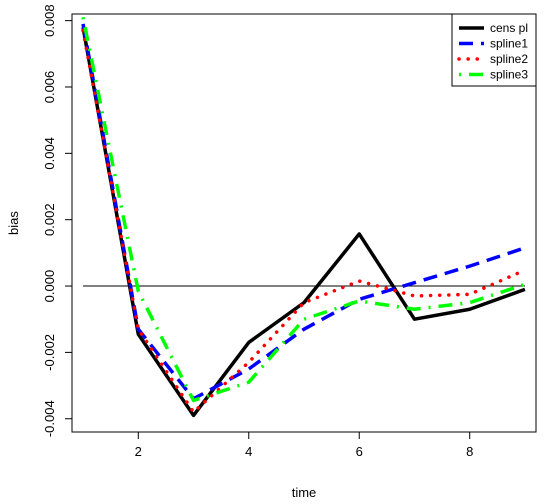 The image size is (550, 504). Describe the element at coordinates (49, 286) in the screenshot. I see `y-tick-label: 0.000` at that location.